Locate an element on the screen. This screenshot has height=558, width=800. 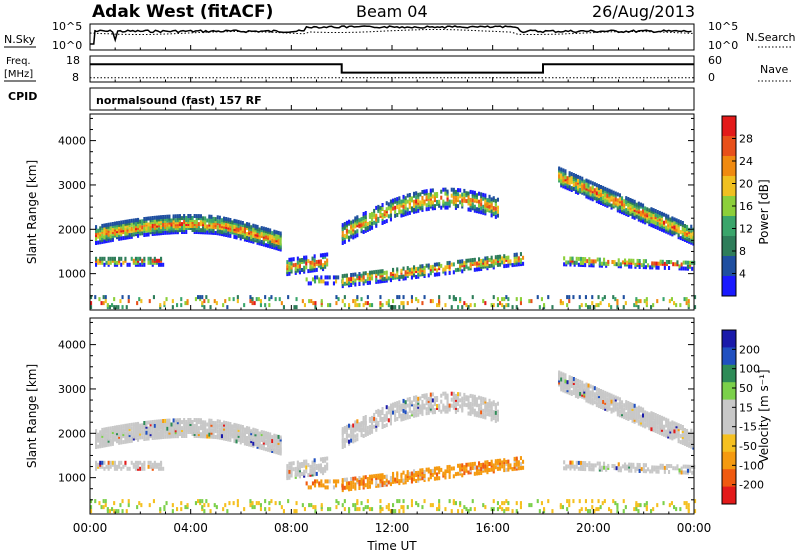
y-tick-label: 3000 is located at coordinates (72, 389).